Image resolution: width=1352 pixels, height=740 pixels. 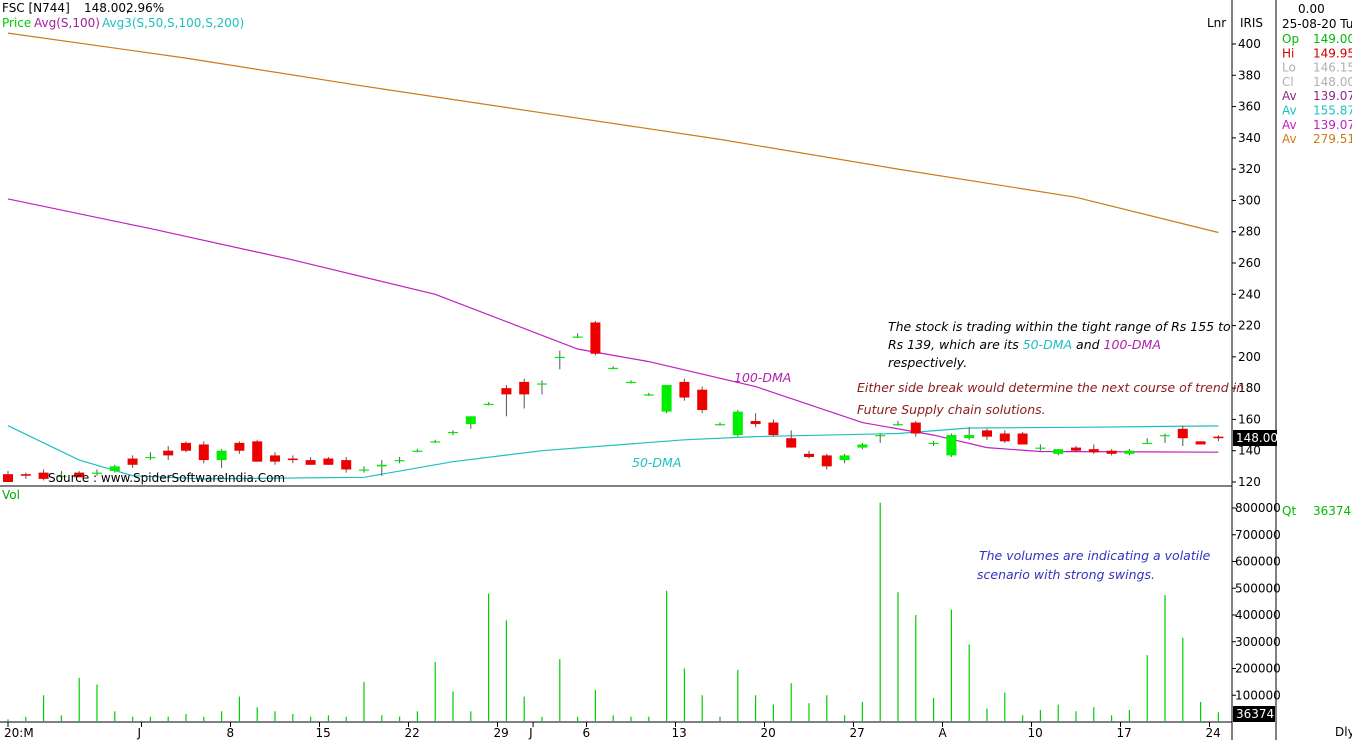 What do you see at coordinates (768, 733) in the screenshot?
I see `x-tick-label: 20` at bounding box center [768, 733].